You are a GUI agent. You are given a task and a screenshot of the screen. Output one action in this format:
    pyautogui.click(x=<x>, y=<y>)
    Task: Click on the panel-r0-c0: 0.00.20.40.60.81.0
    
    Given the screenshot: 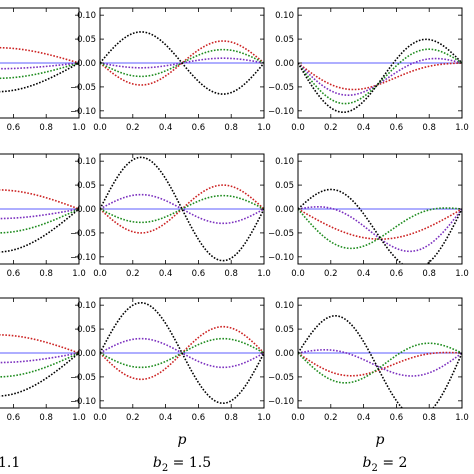 What is the action you would take?
    pyautogui.click(x=43, y=70)
    